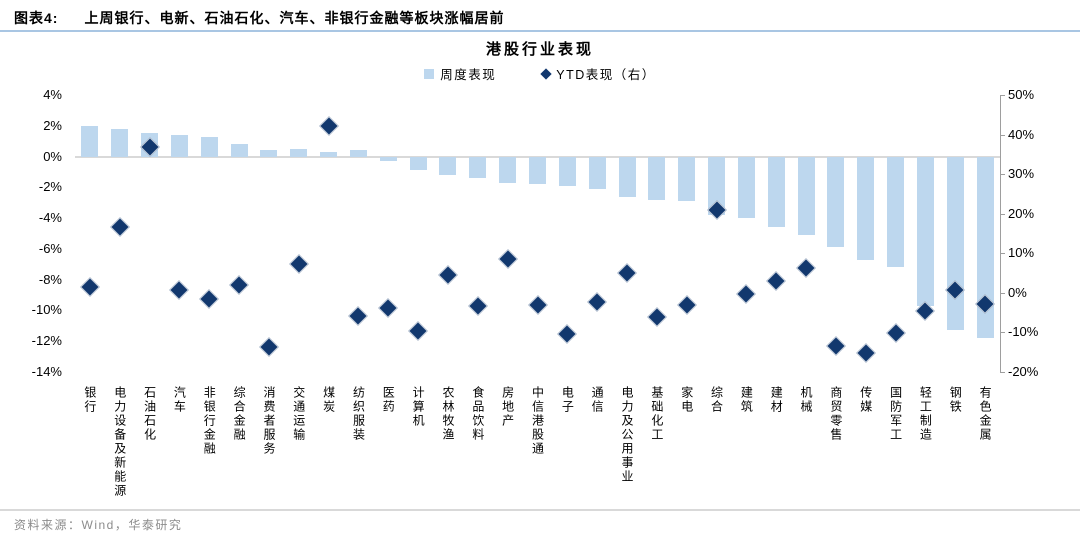 The width and height of the screenshot is (1080, 539). I want to click on category-label: 消费者服务, so click(268, 421).